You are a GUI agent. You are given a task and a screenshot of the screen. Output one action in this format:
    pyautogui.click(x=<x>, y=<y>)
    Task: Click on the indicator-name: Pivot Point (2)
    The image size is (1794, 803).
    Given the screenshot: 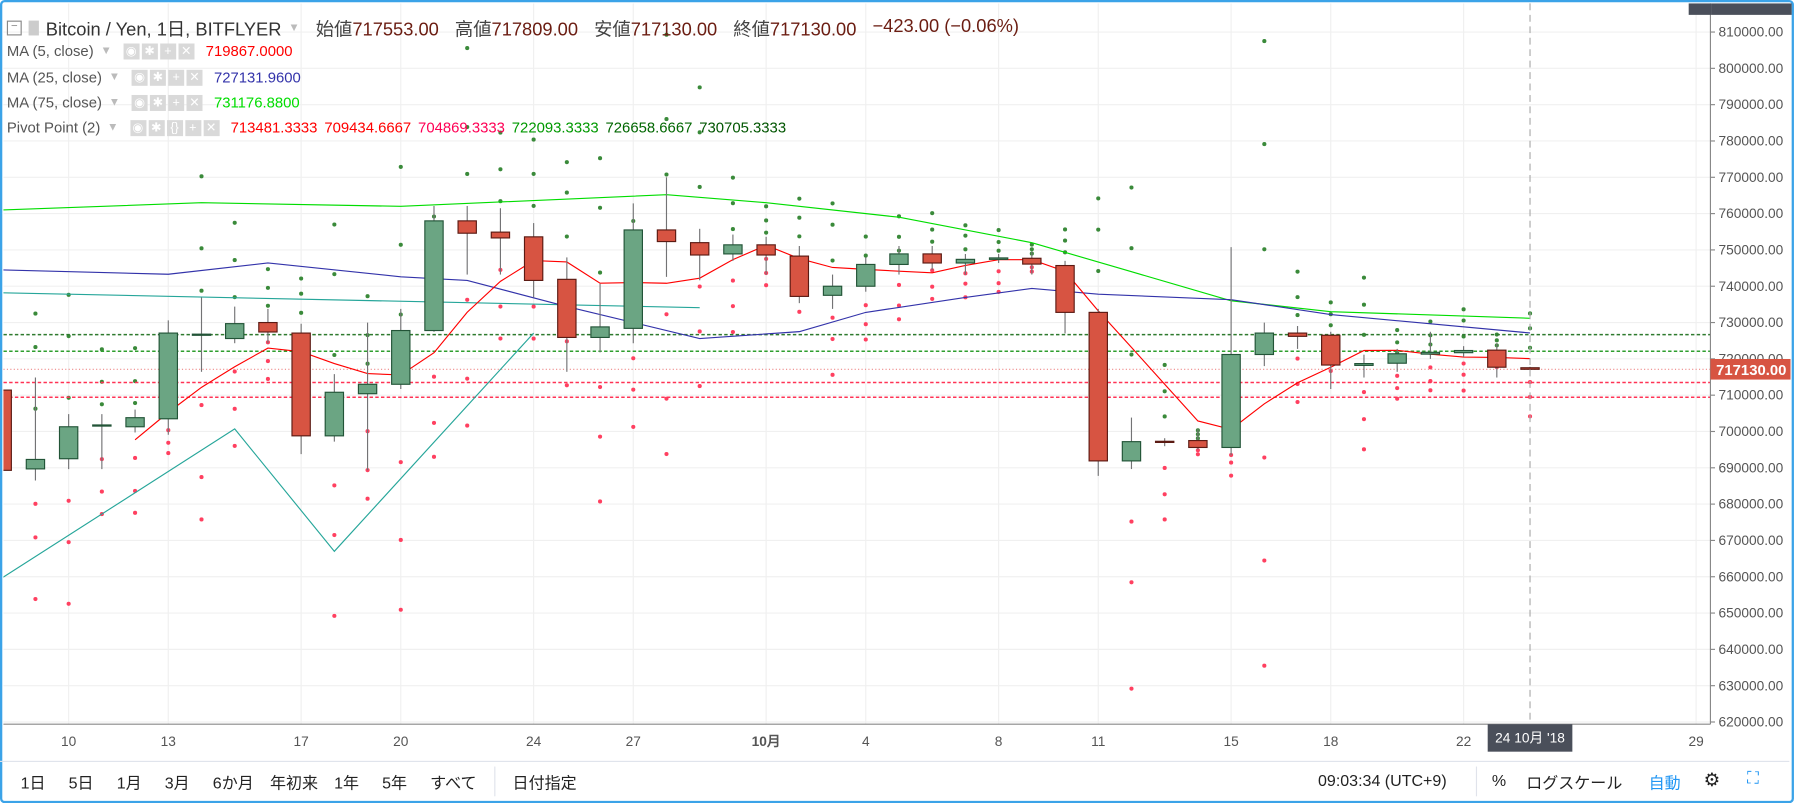 What is the action you would take?
    pyautogui.click(x=53, y=127)
    